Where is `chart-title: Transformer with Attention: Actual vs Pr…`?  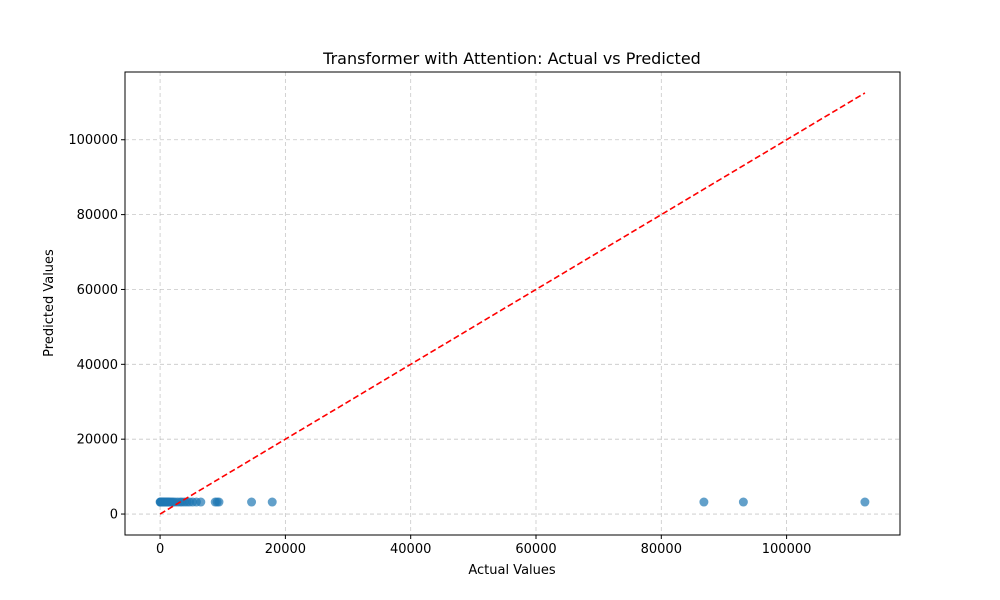 chart-title: Transformer with Attention: Actual vs Pr… is located at coordinates (511, 58).